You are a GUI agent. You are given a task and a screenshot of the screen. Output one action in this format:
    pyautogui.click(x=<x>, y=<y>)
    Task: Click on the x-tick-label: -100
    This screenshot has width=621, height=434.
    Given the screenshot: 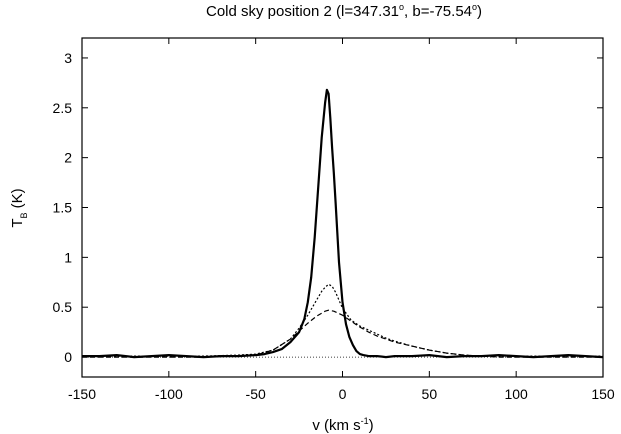 What is the action you would take?
    pyautogui.click(x=169, y=394)
    